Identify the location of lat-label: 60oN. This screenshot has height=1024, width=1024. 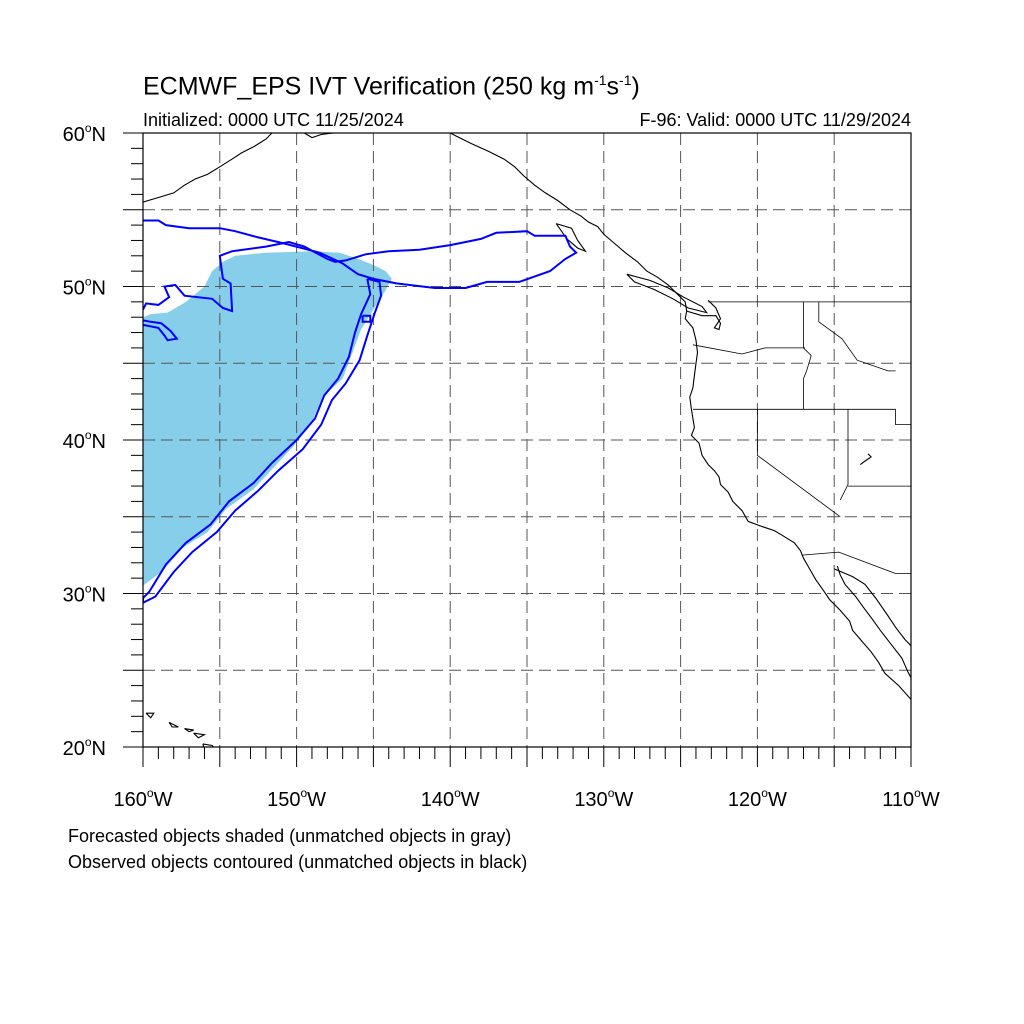
(84, 133).